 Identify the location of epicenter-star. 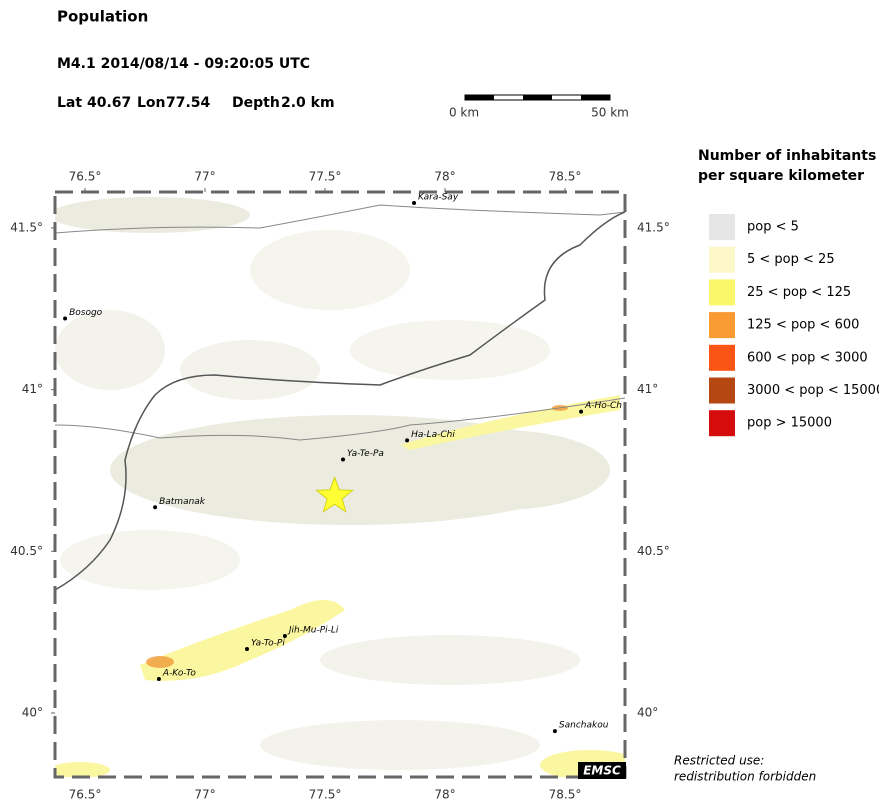
(334, 494).